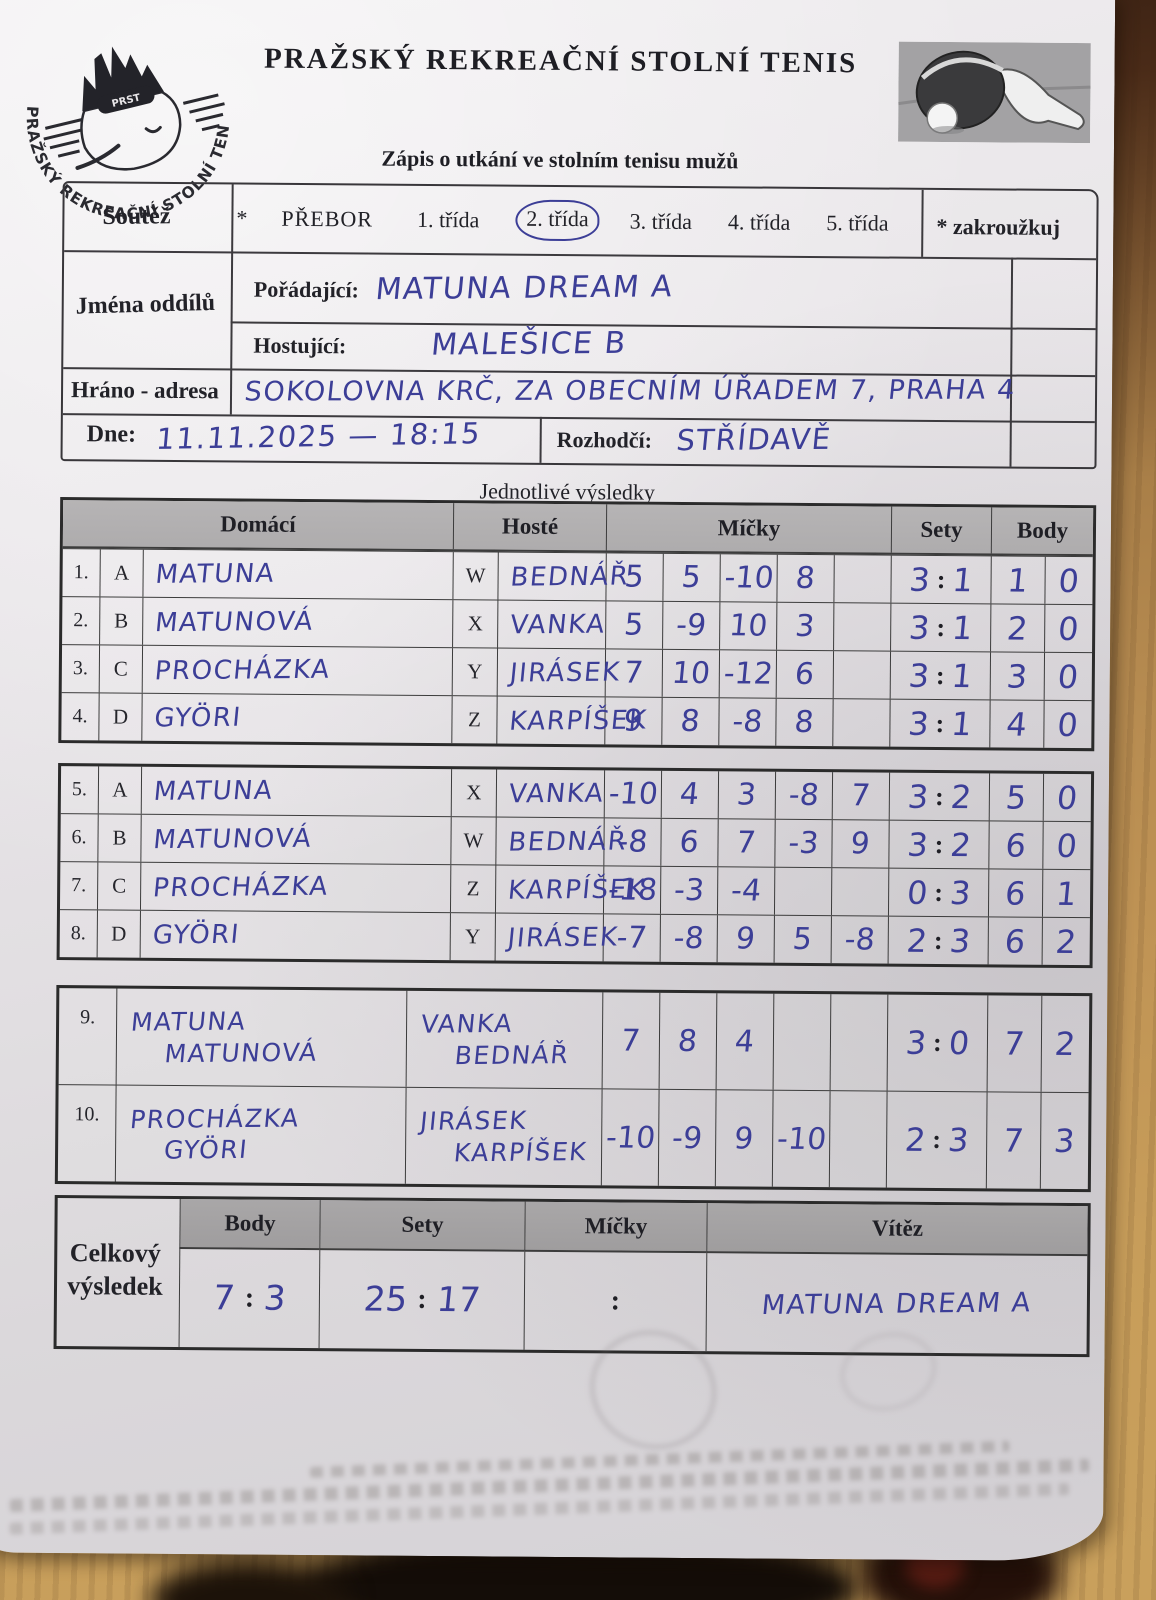 The image size is (1156, 1600). What do you see at coordinates (327, 218) in the screenshot?
I see `class-prebor: PŘEBOR` at bounding box center [327, 218].